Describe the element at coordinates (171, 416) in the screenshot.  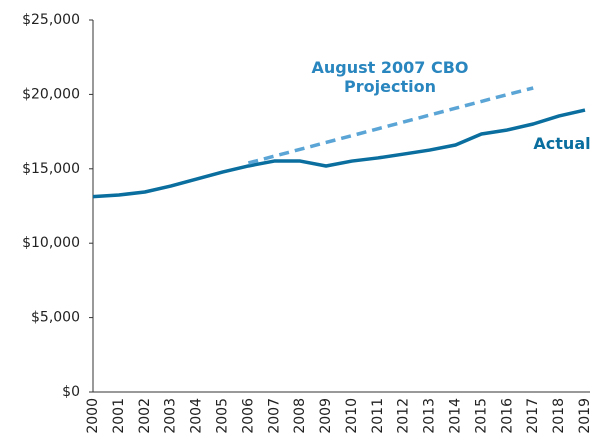
I see `x-tick-label: 2003` at that location.